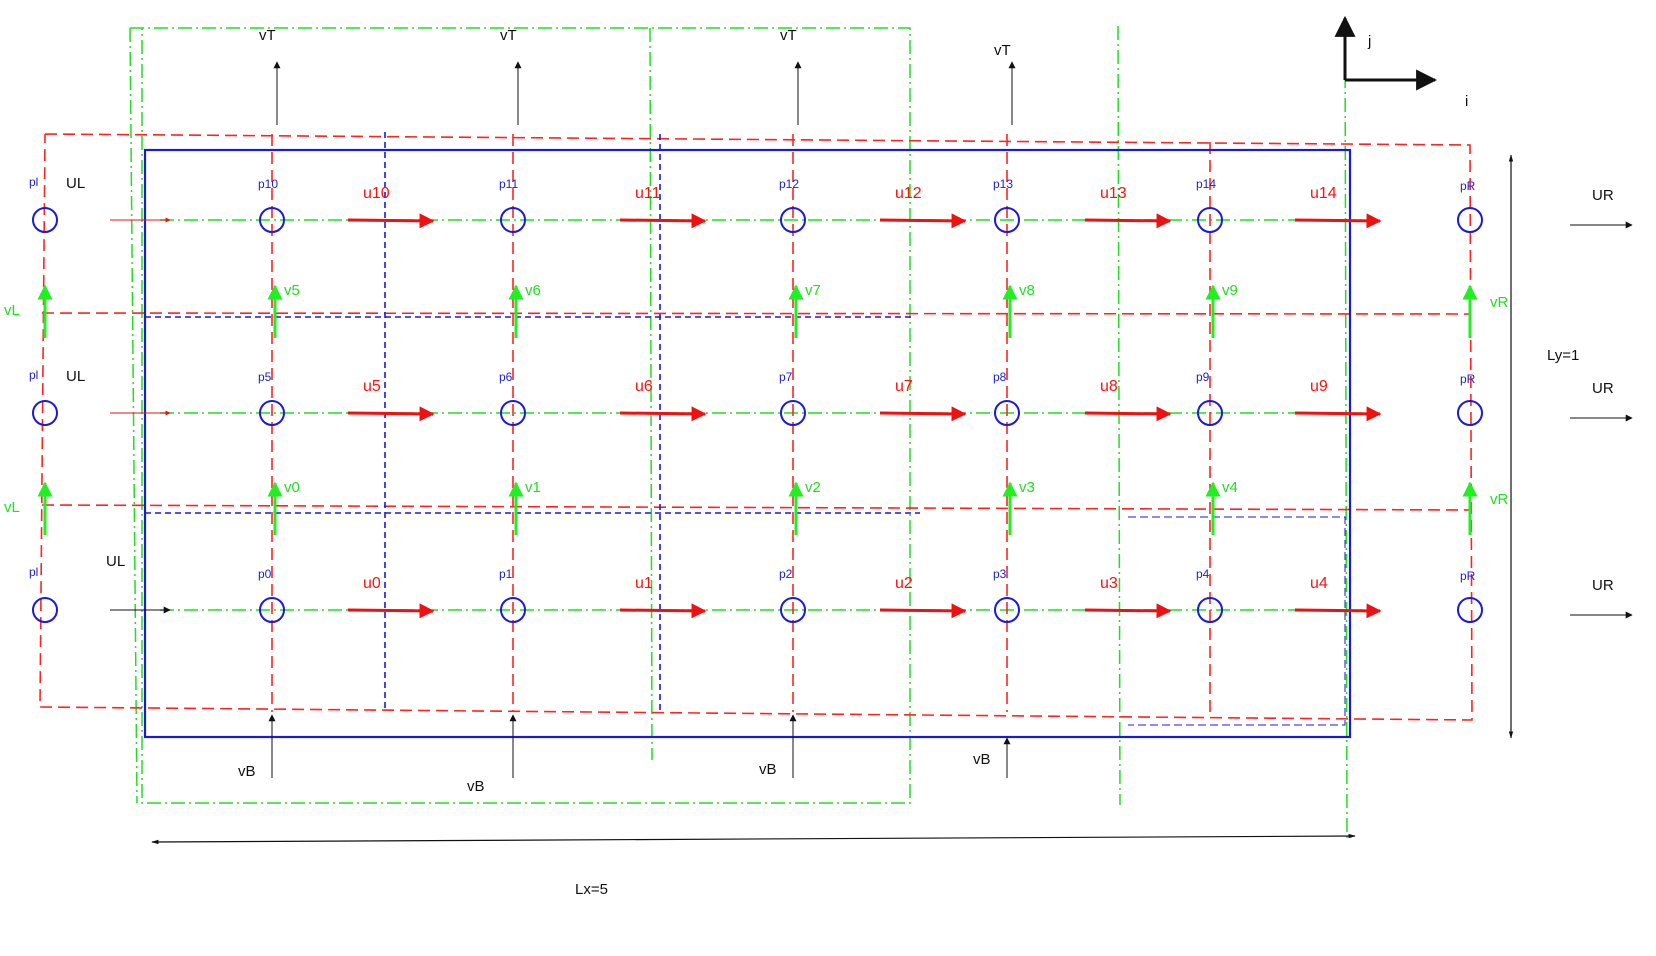 The width and height of the screenshot is (1656, 956). What do you see at coordinates (1027, 487) in the screenshot?
I see `v-velocity-label: v3` at bounding box center [1027, 487].